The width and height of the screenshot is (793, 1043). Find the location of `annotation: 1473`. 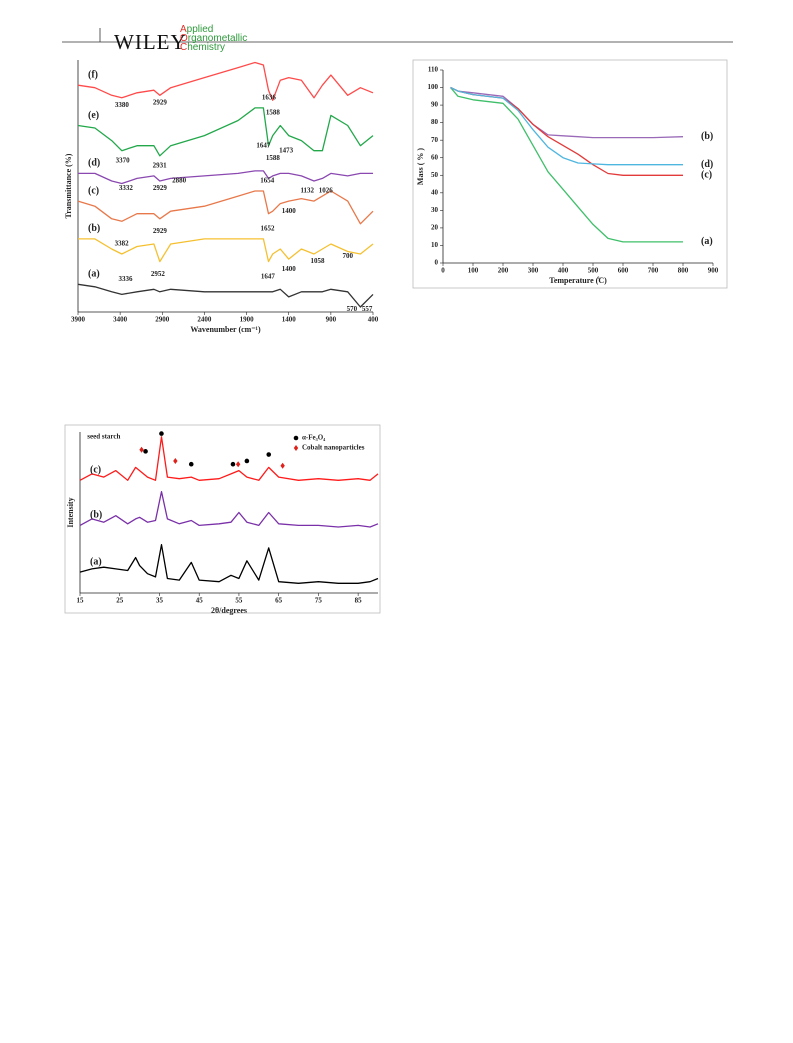

annotation: 1473 is located at coordinates (286, 150).